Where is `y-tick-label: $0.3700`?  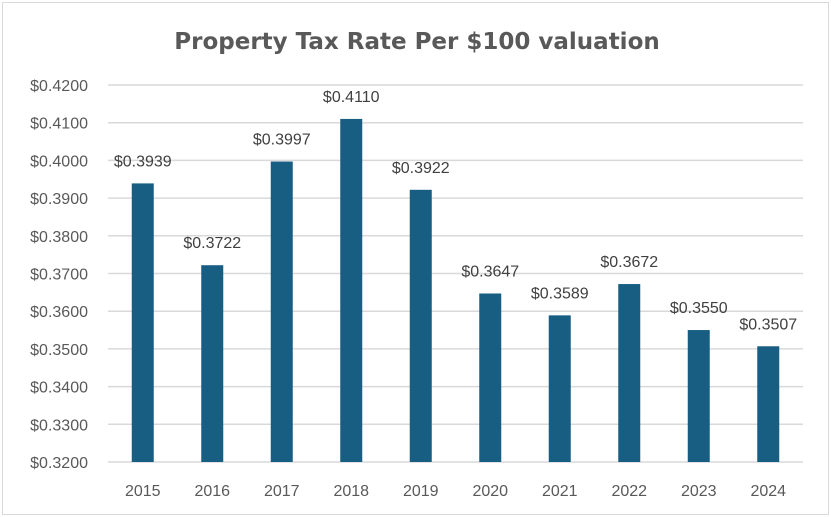 y-tick-label: $0.3700 is located at coordinates (59, 275).